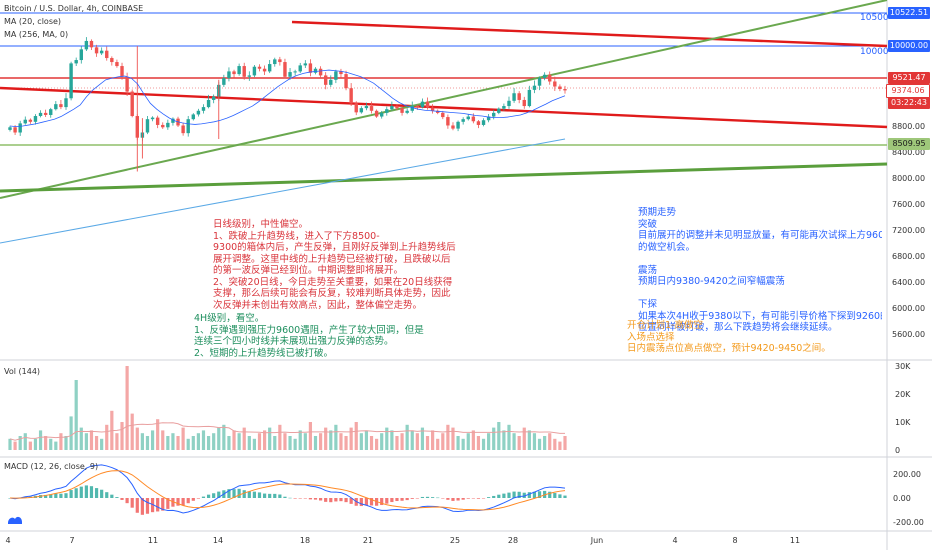 Image resolution: width=932 pixels, height=550 pixels. Describe the element at coordinates (22, 371) in the screenshot. I see `volume-legend: Vol (144)` at that location.